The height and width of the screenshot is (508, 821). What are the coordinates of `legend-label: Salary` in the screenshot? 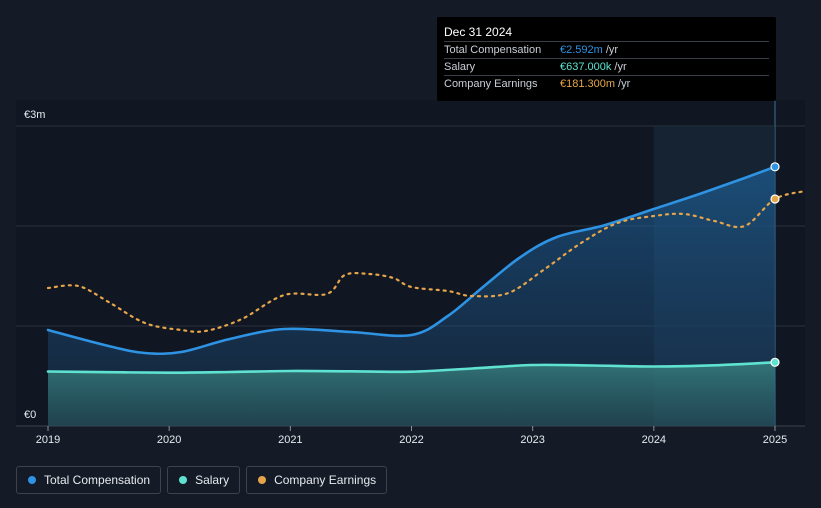 It's located at (212, 480).